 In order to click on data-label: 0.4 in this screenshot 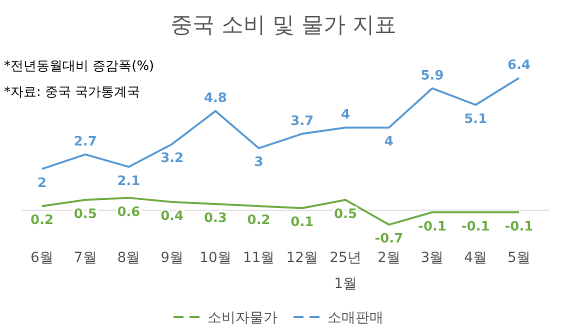, I will do `click(172, 216)`.